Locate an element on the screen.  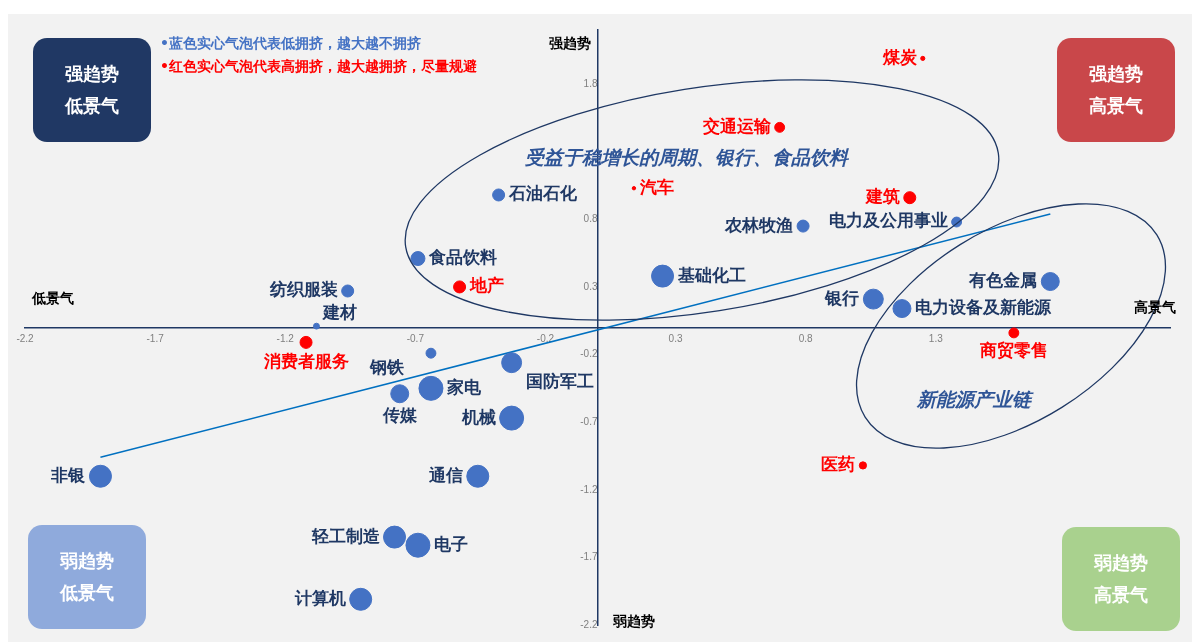
annotation: 地产 is located at coordinates (486, 285).